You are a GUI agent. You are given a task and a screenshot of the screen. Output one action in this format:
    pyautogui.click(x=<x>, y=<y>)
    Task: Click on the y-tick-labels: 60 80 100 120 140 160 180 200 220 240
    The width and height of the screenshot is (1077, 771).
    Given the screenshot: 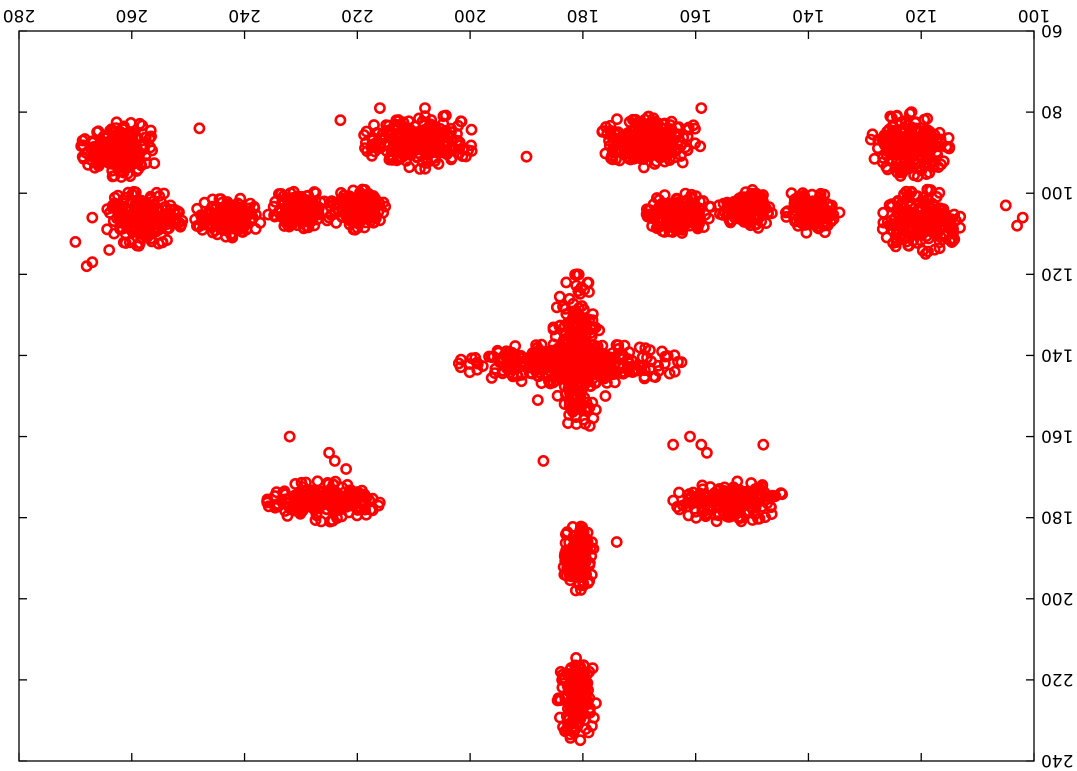 What is the action you would take?
    pyautogui.click(x=1057, y=395)
    